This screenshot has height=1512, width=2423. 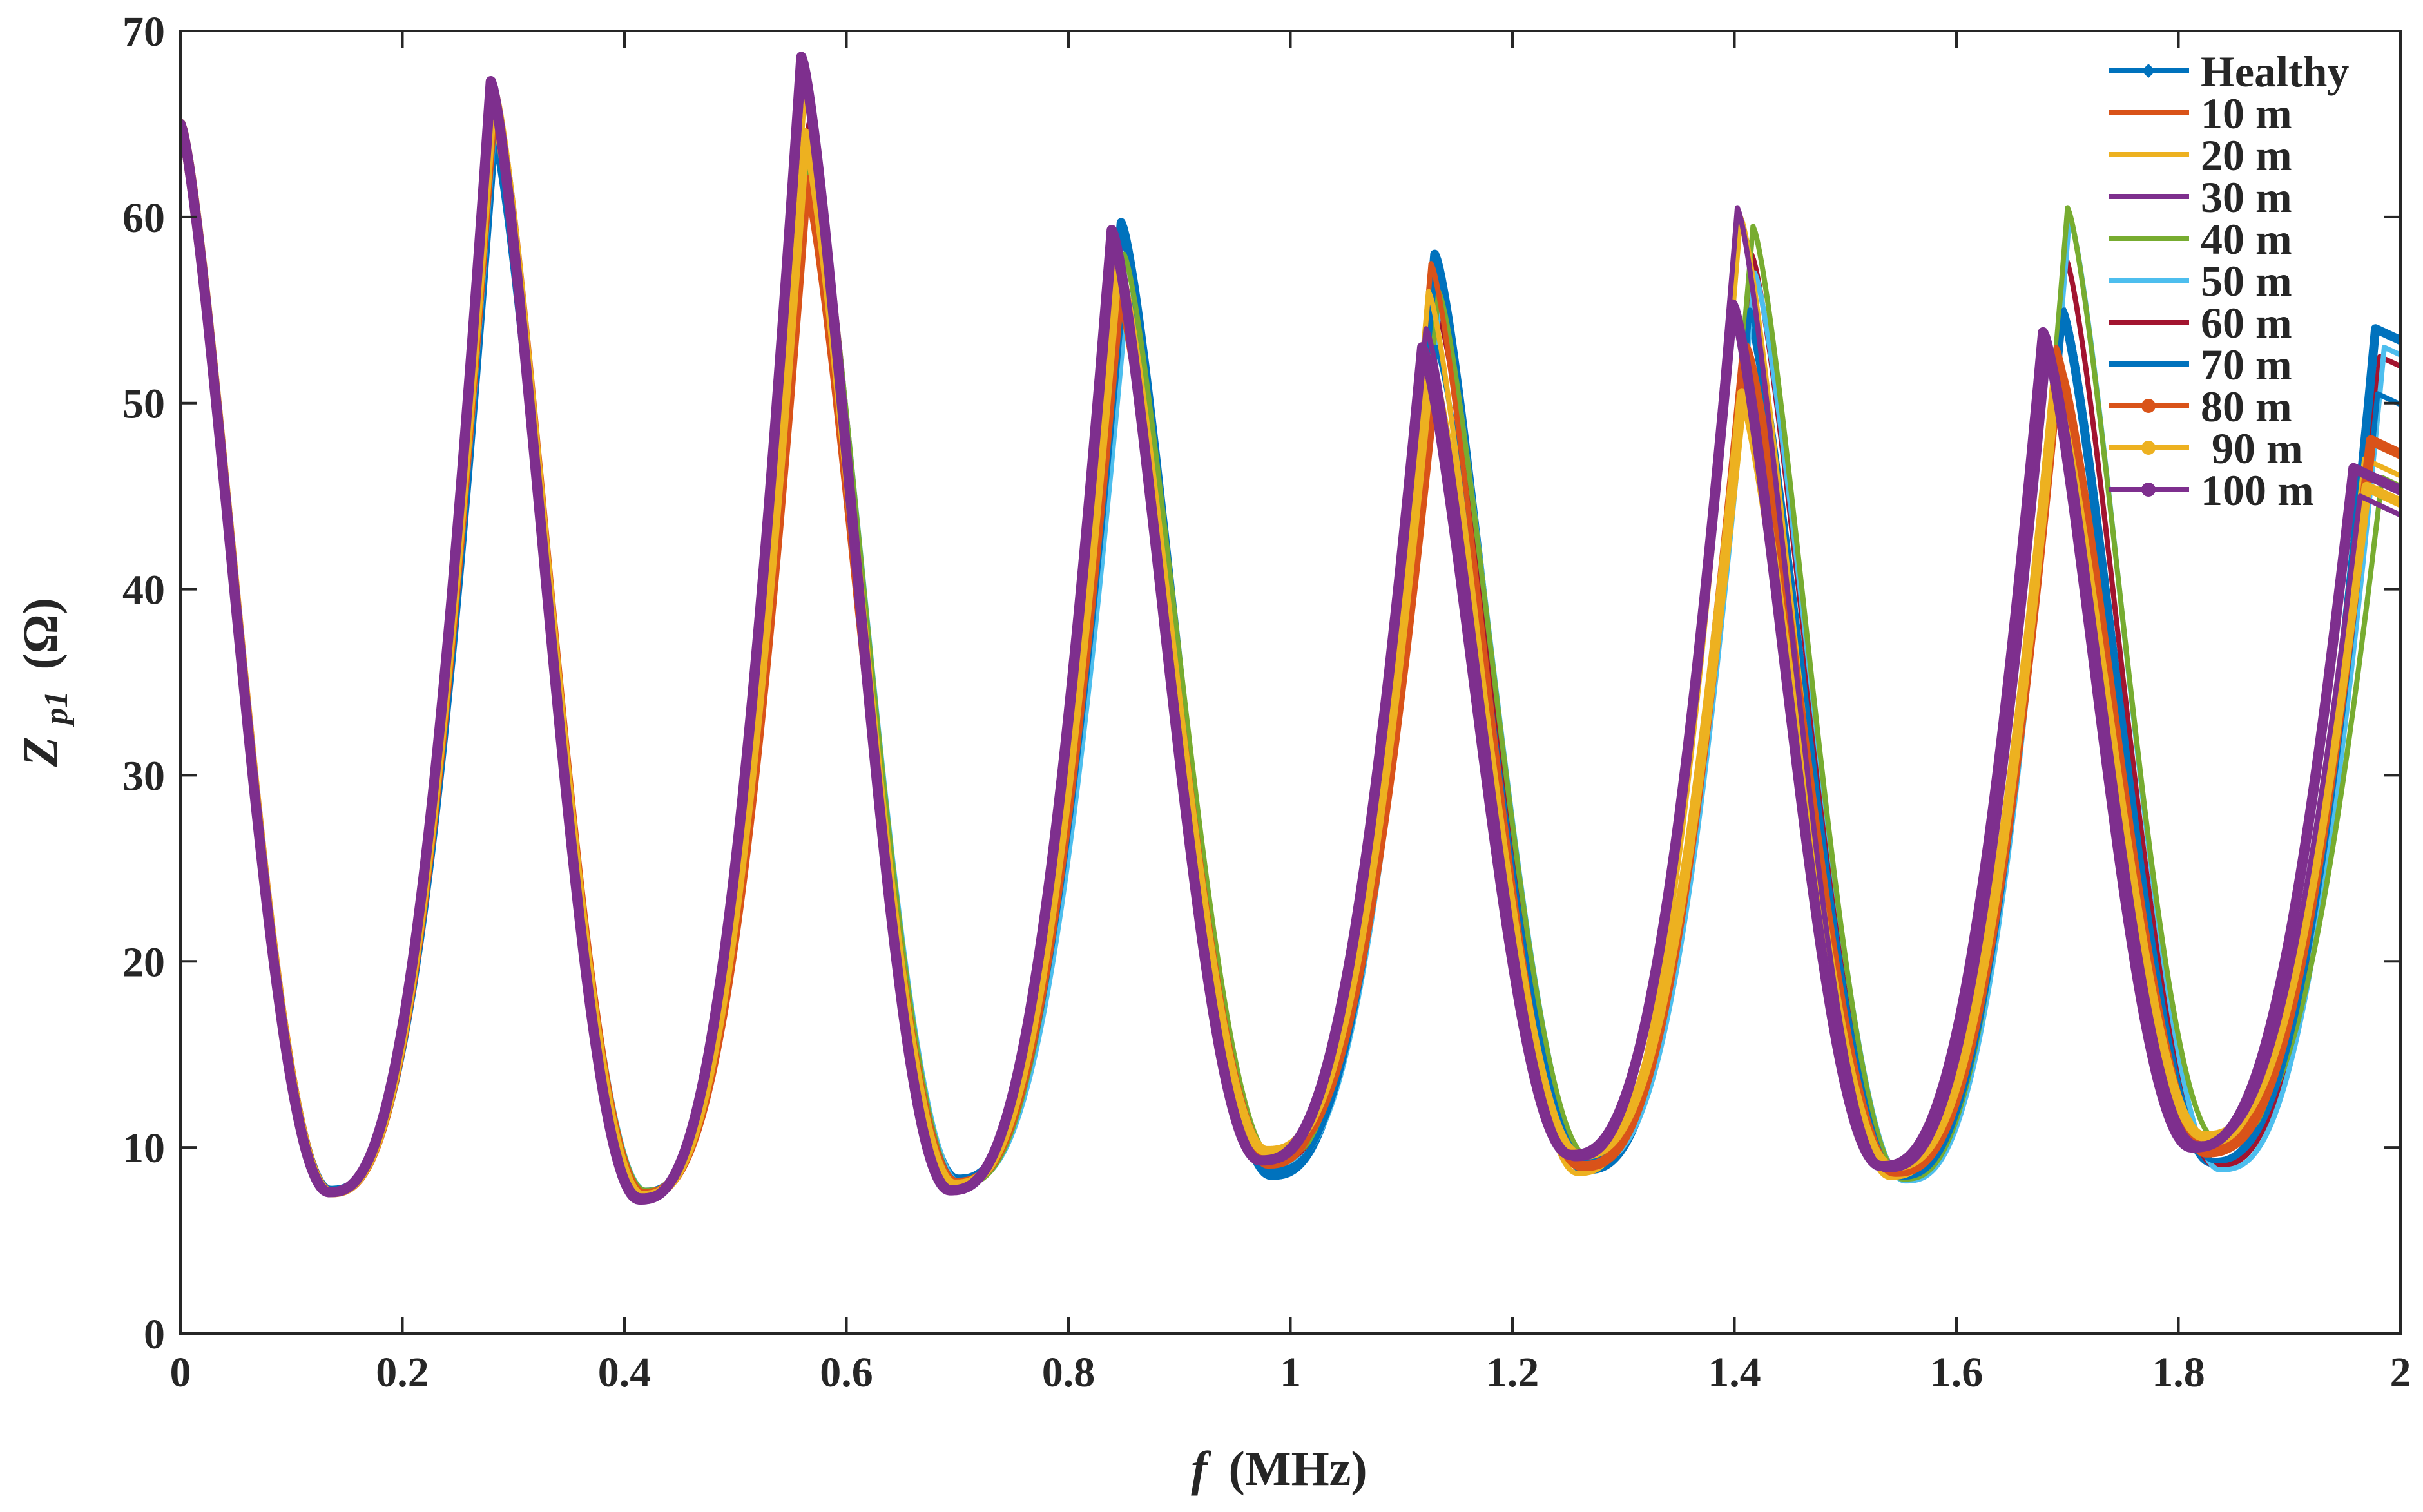 What do you see at coordinates (1734, 1372) in the screenshot?
I see `x-tick-label: 1.4` at bounding box center [1734, 1372].